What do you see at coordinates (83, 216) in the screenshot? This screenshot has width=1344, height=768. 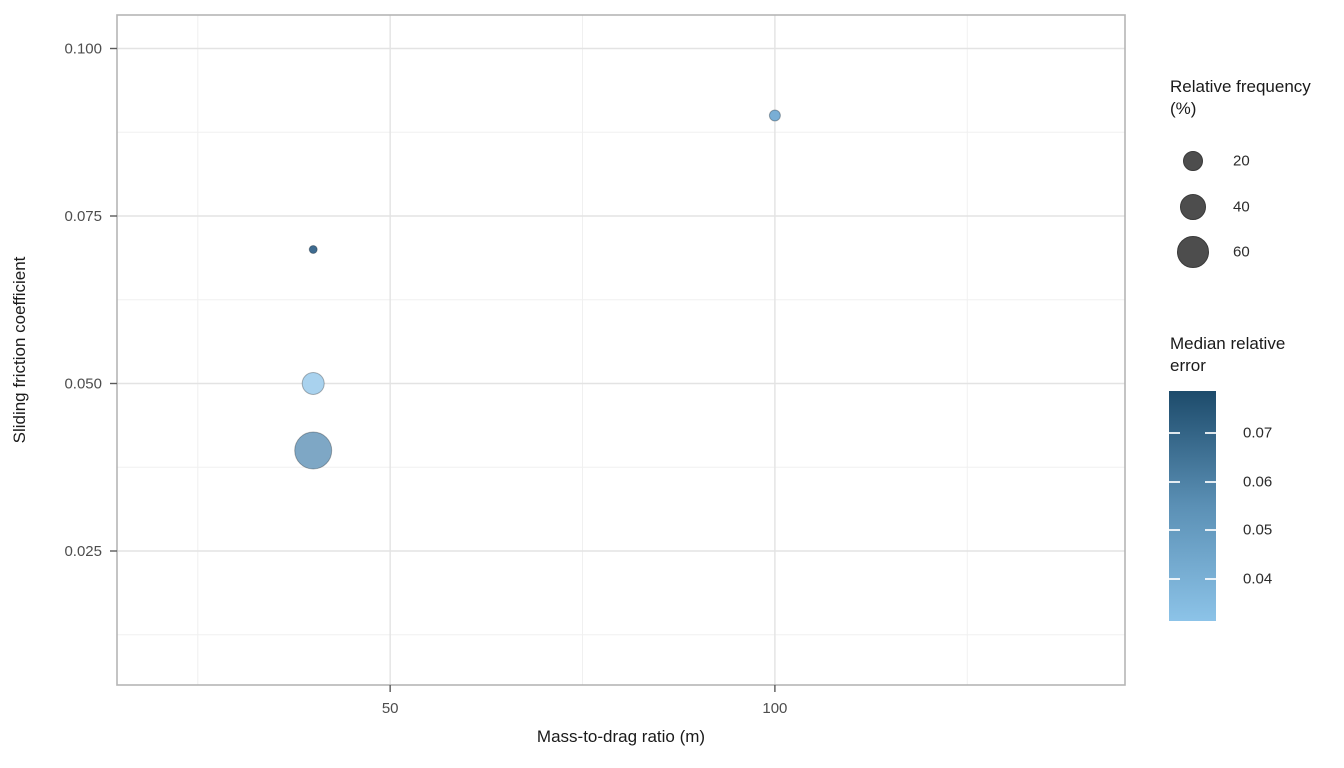 I see `y-tick-label: 0.075` at bounding box center [83, 216].